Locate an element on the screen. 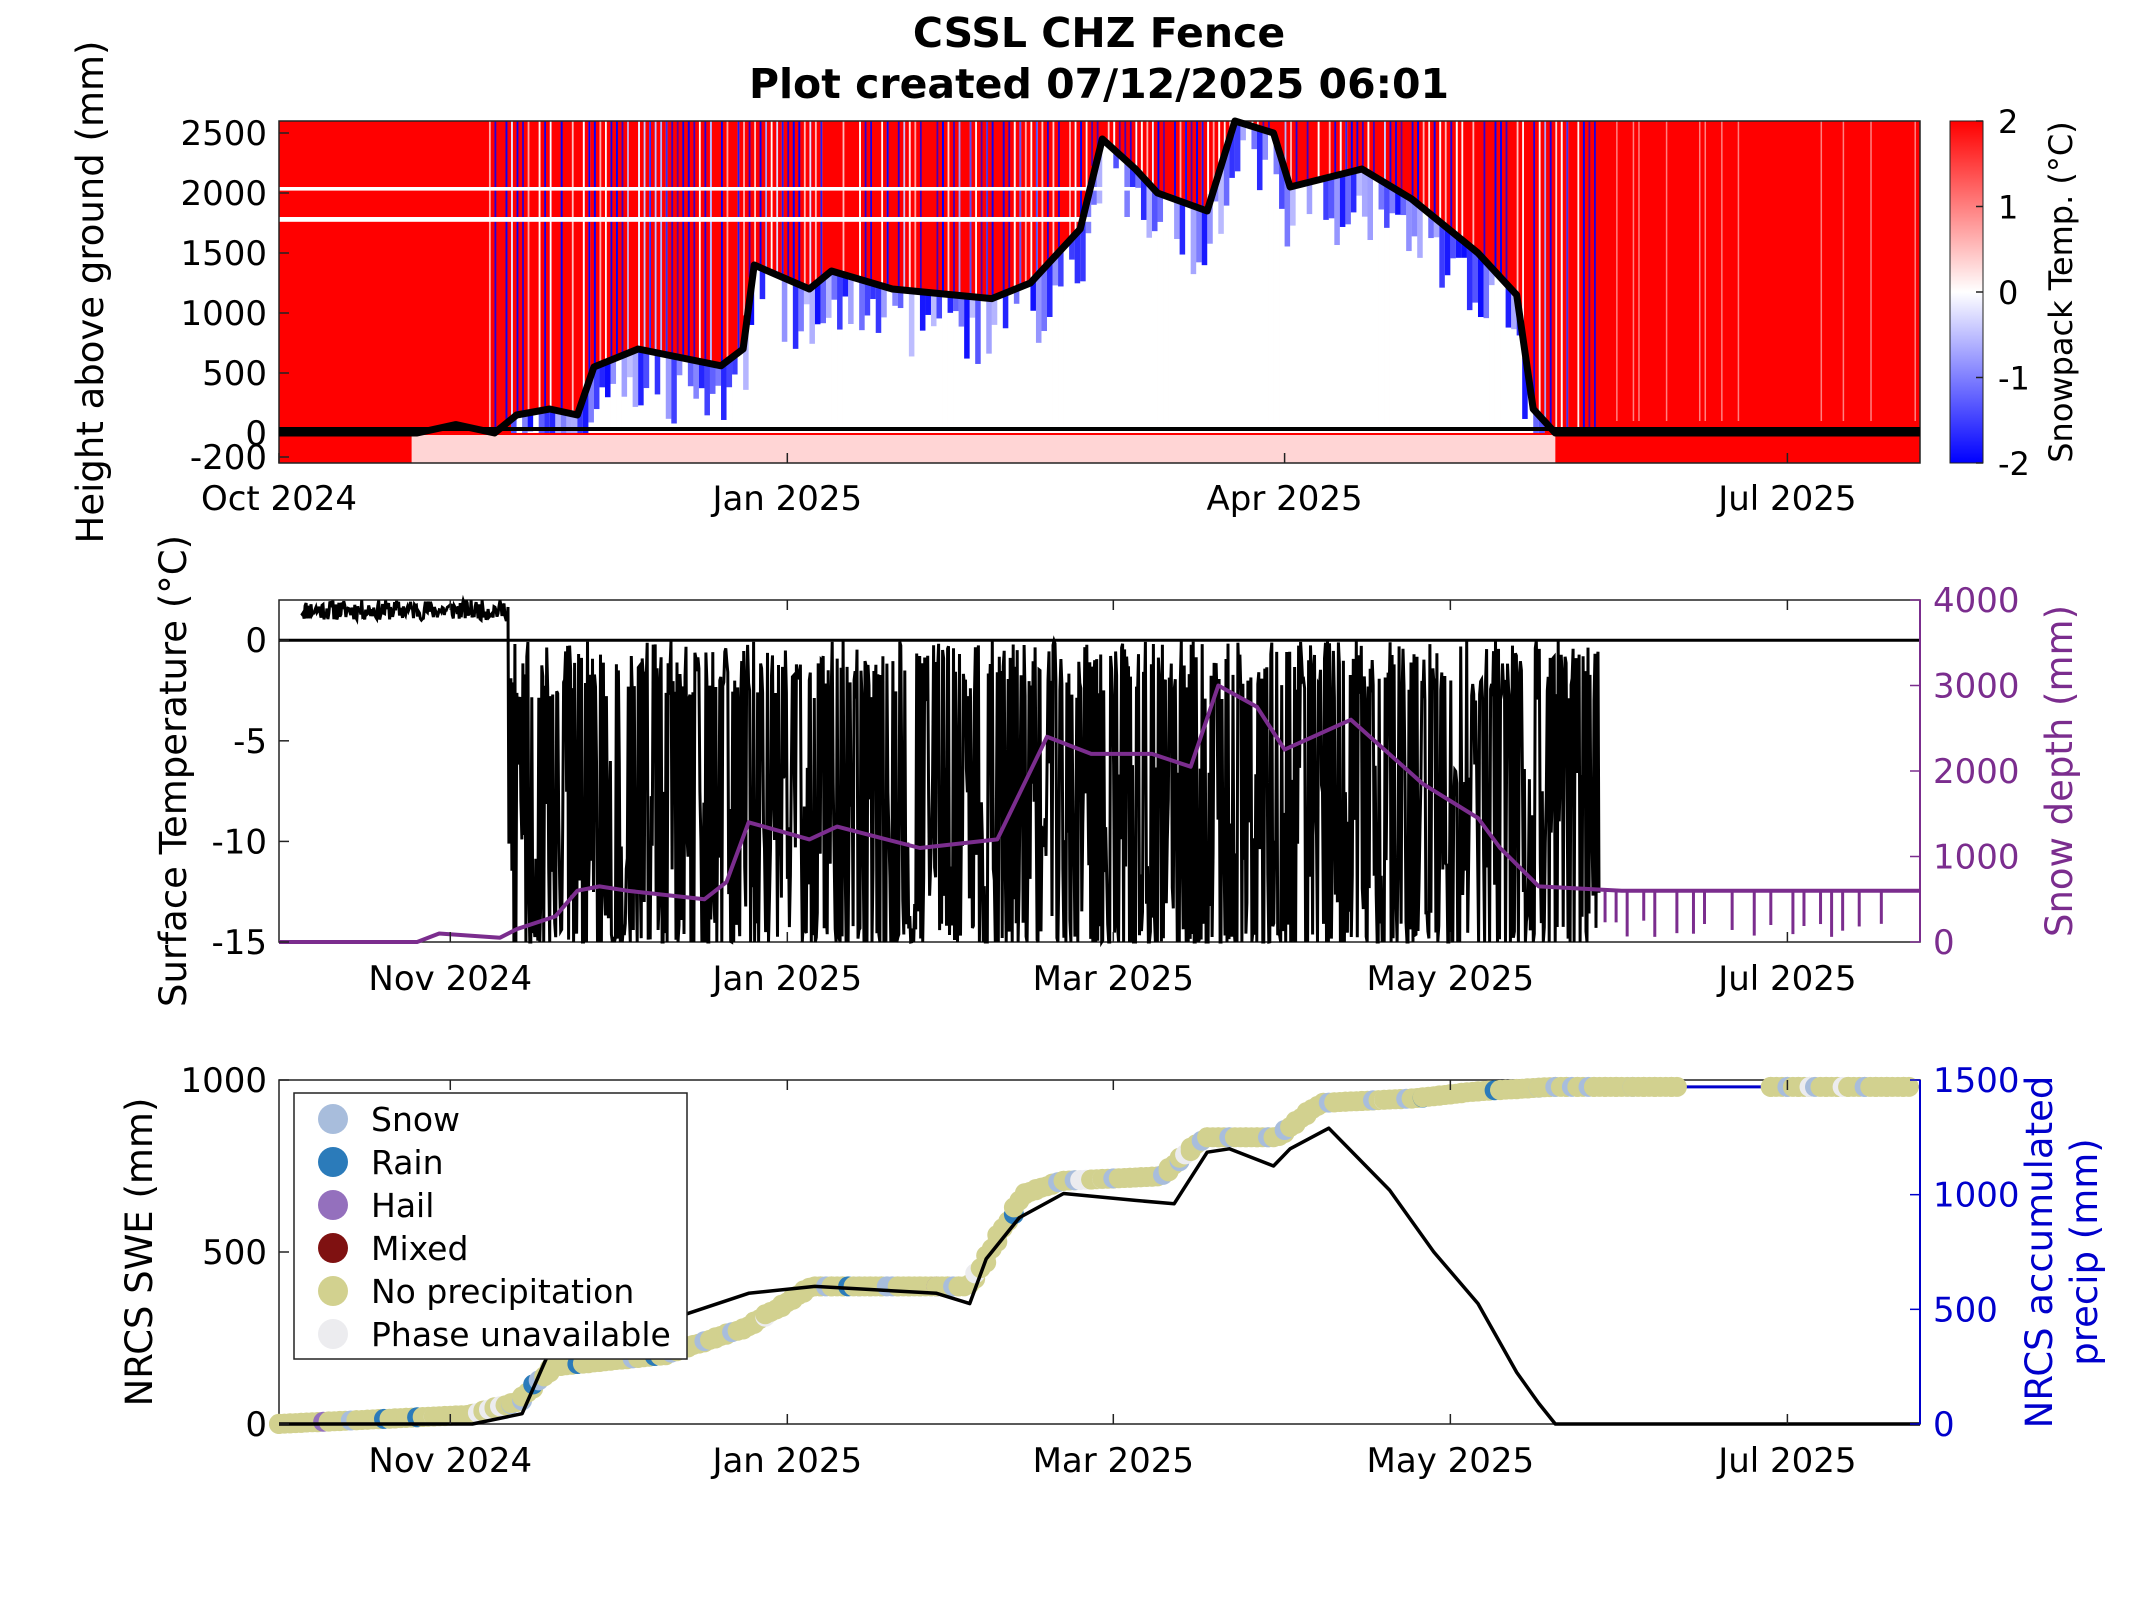 The image size is (2133, 1600). y2-tick-label: 2000 is located at coordinates (1976, 772).